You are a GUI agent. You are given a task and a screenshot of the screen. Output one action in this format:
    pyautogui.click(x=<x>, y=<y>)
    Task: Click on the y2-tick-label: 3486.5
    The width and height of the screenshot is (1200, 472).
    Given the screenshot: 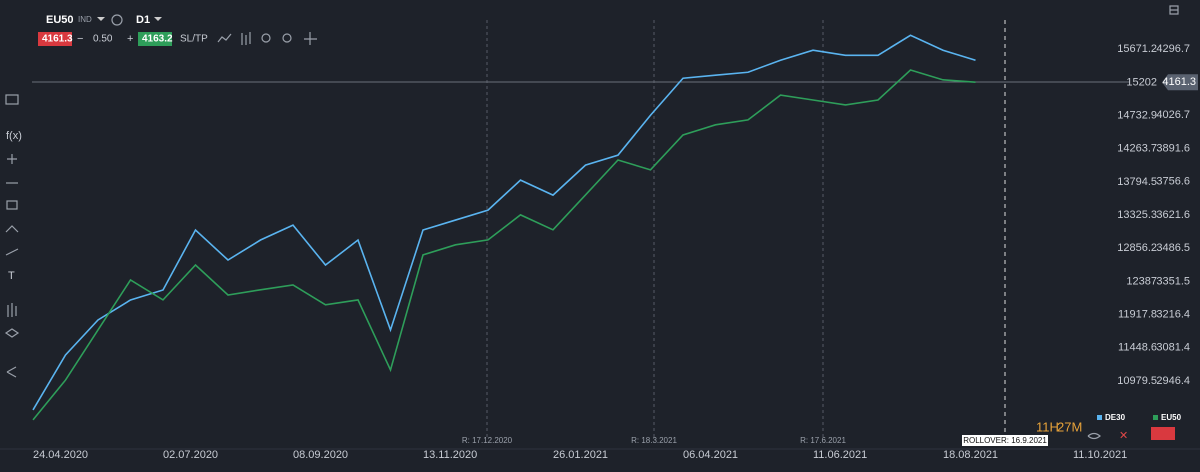 What is the action you would take?
    pyautogui.click(x=1173, y=248)
    